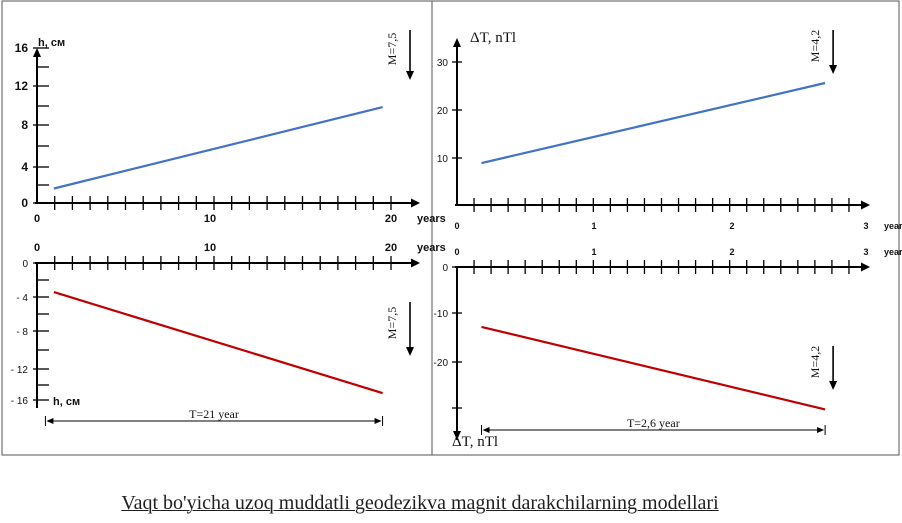 The height and width of the screenshot is (523, 902). What do you see at coordinates (593, 252) in the screenshot?
I see `br-x-tick-label: 1` at bounding box center [593, 252].